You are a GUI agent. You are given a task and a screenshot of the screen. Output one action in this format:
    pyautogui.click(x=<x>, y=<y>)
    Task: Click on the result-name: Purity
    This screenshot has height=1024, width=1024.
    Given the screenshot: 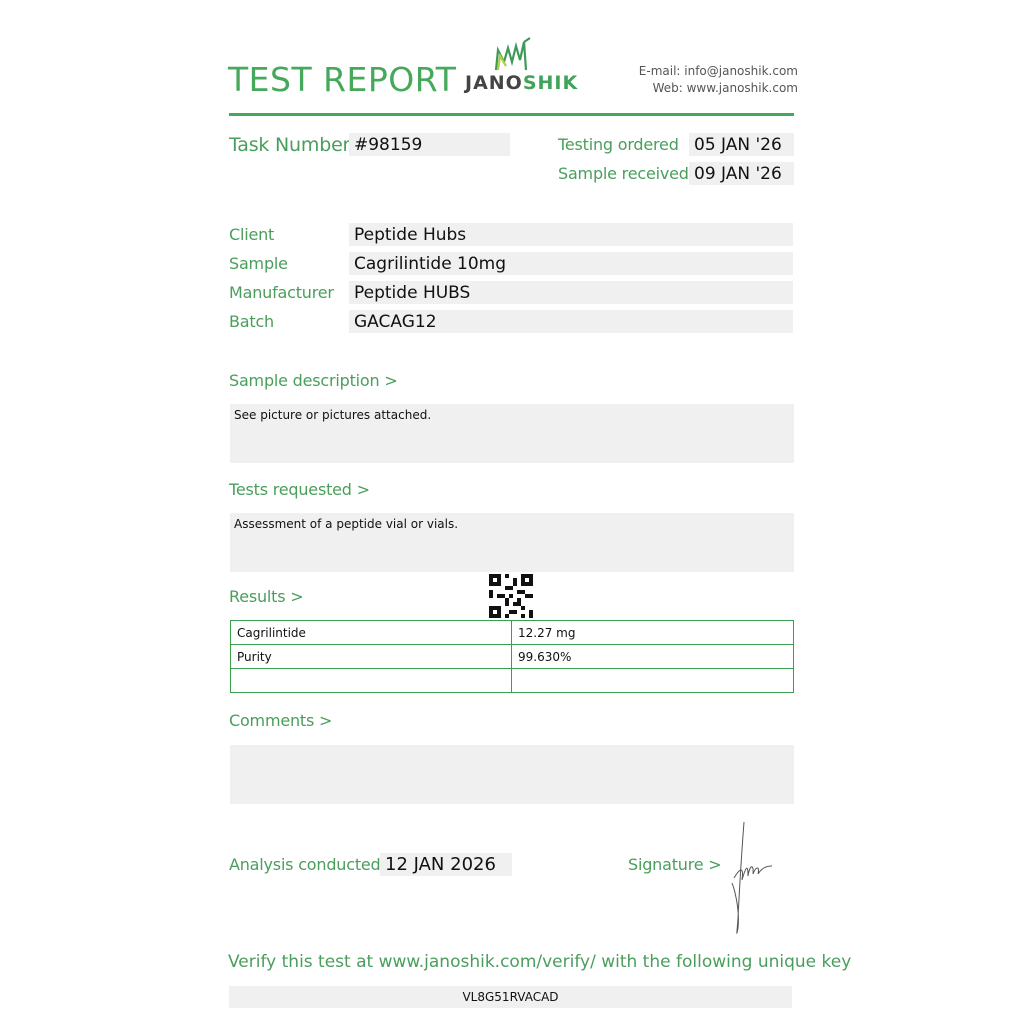 What is the action you would take?
    pyautogui.click(x=371, y=656)
    